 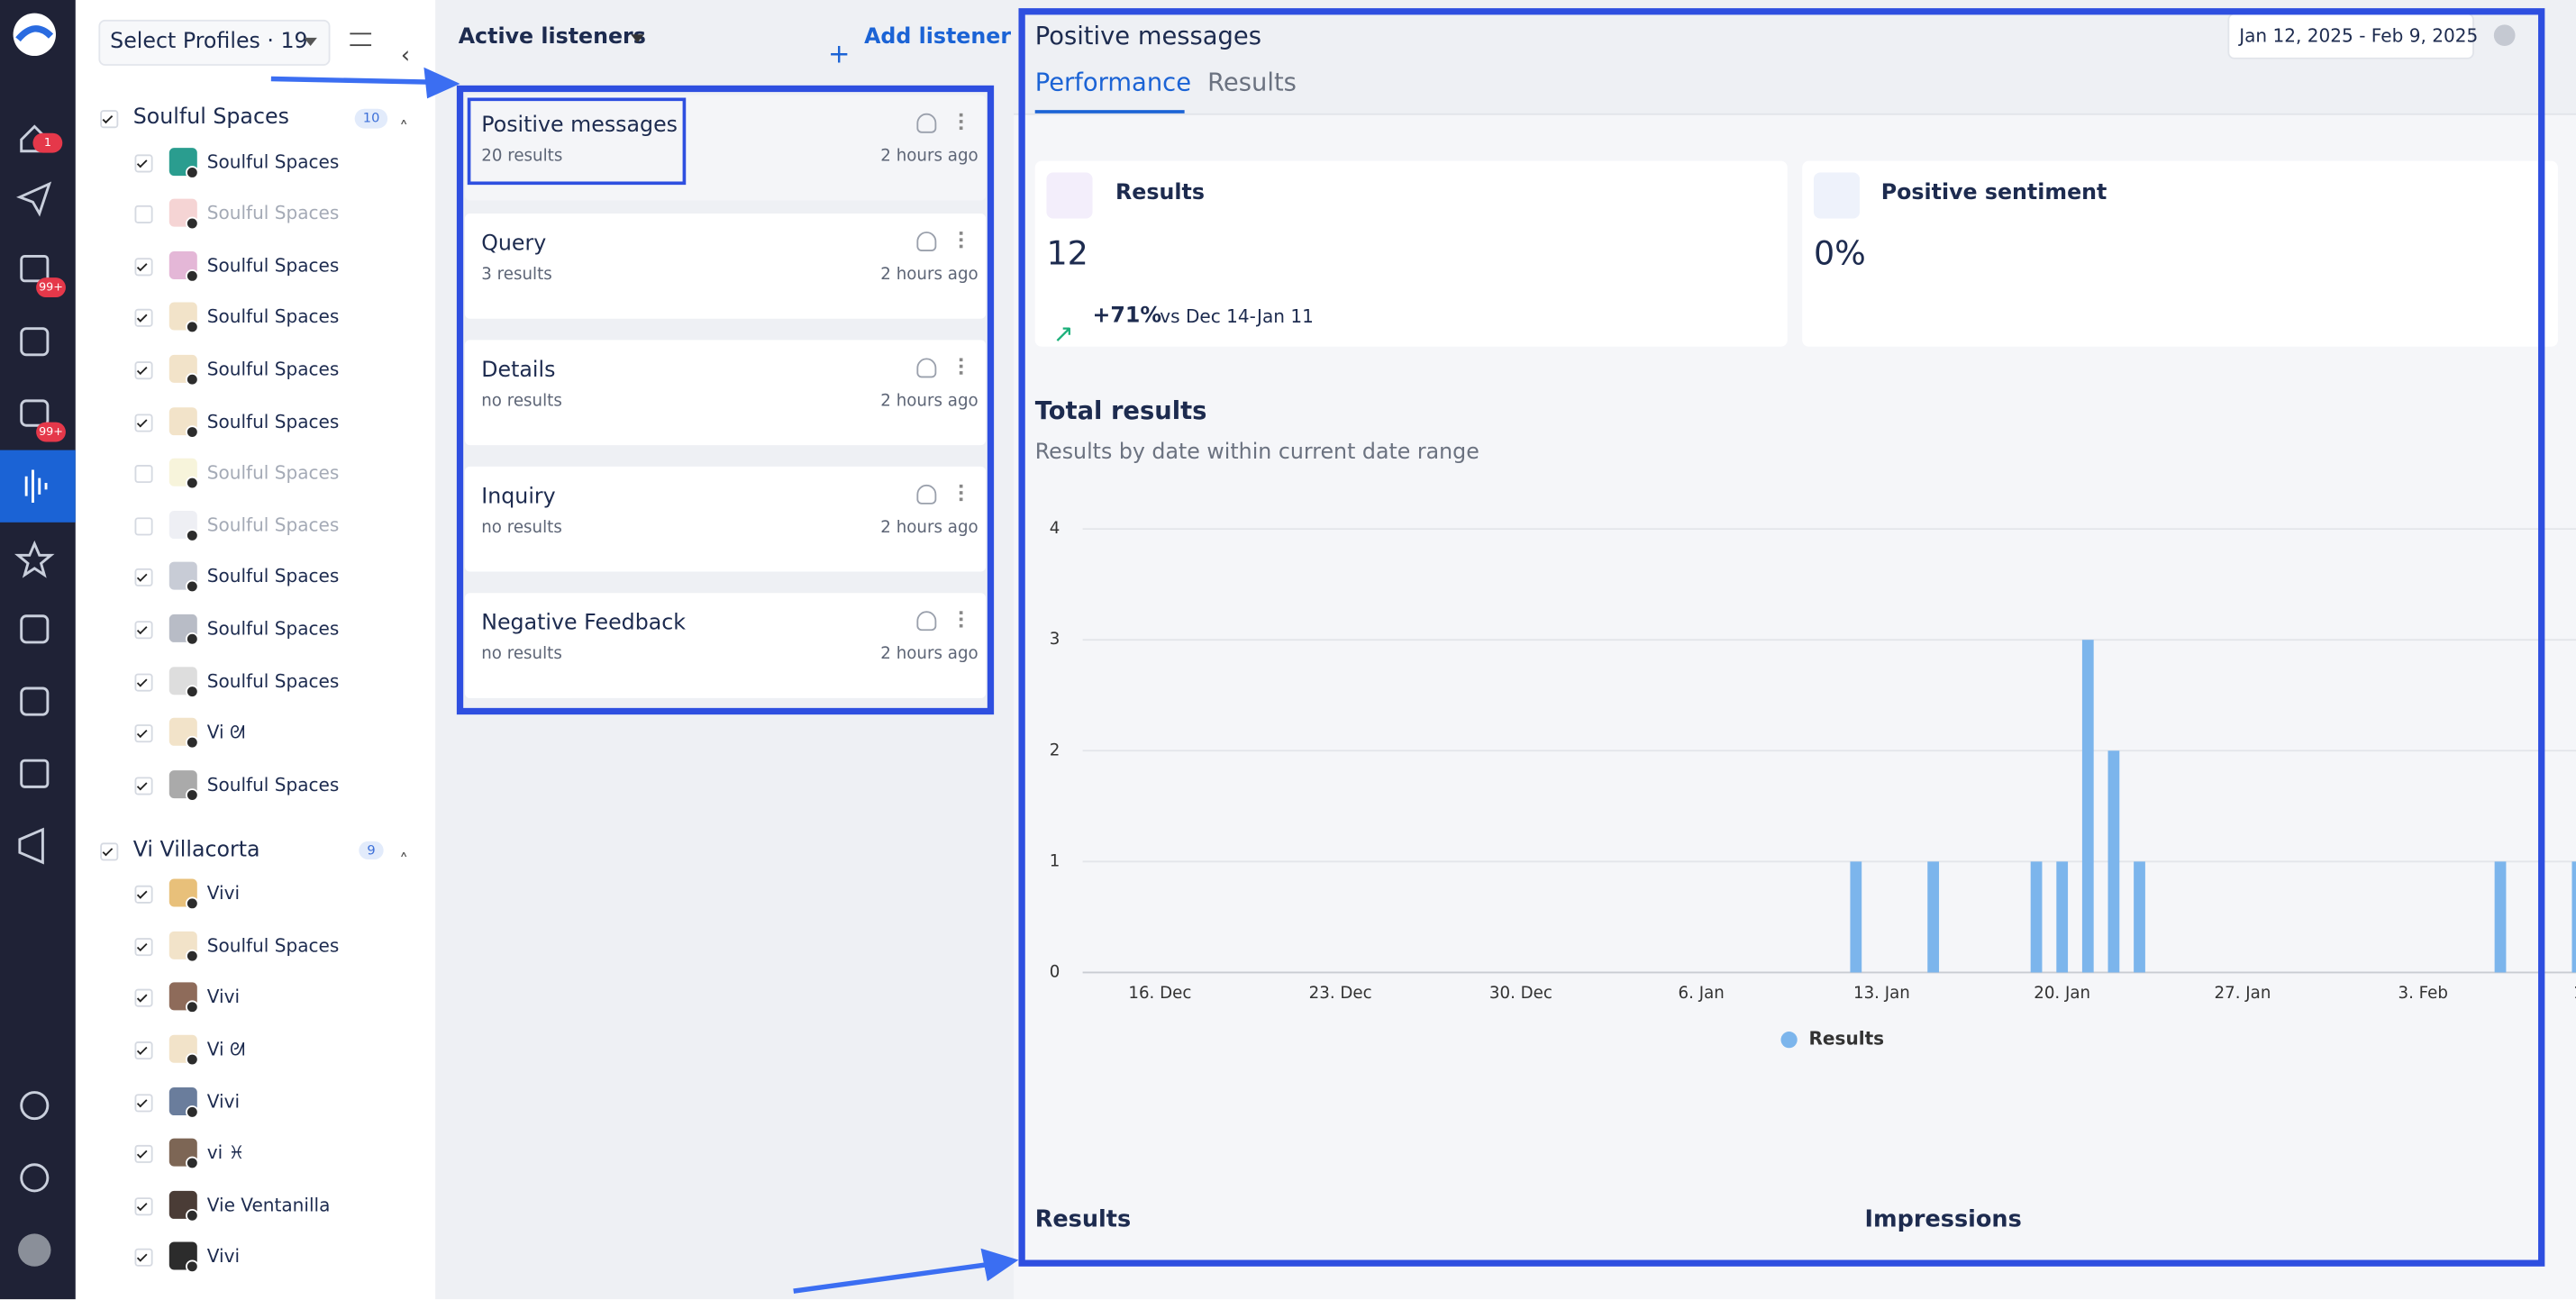 What do you see at coordinates (1055, 750) in the screenshot?
I see `y-tick-label: 2` at bounding box center [1055, 750].